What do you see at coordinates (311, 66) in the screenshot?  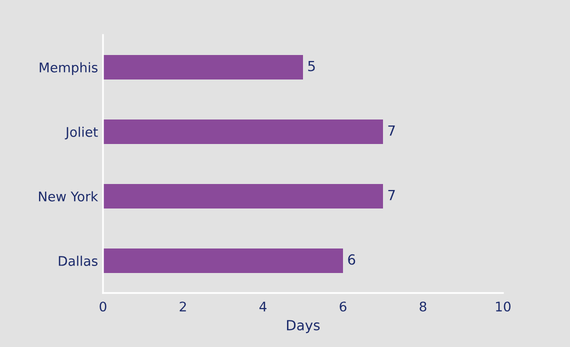 I see `data-label: 5` at bounding box center [311, 66].